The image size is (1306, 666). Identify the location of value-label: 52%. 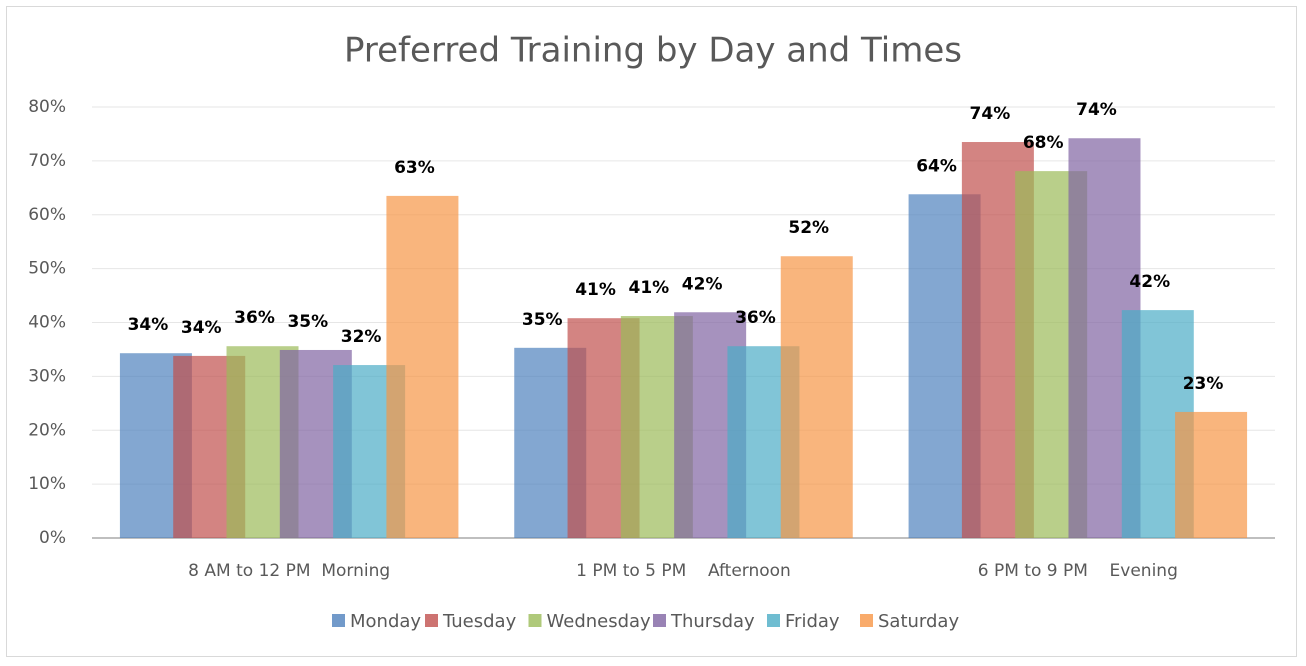
(808, 228).